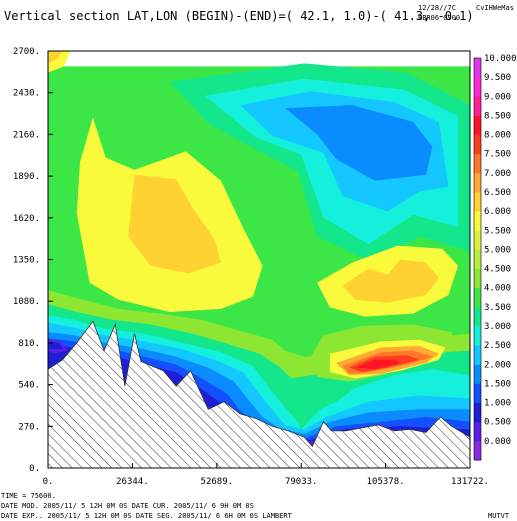 The width and height of the screenshot is (517, 521). What do you see at coordinates (497, 174) in the screenshot?
I see `colorbar-label: 7.000` at bounding box center [497, 174].